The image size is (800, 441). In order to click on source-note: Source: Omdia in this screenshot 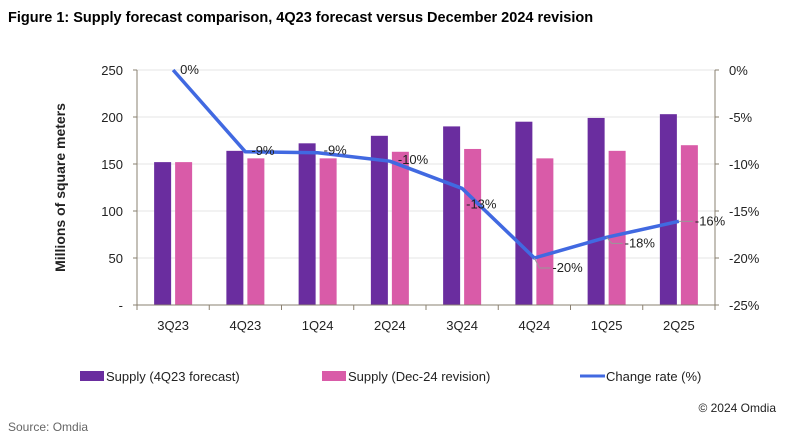, I will do `click(48, 427)`.